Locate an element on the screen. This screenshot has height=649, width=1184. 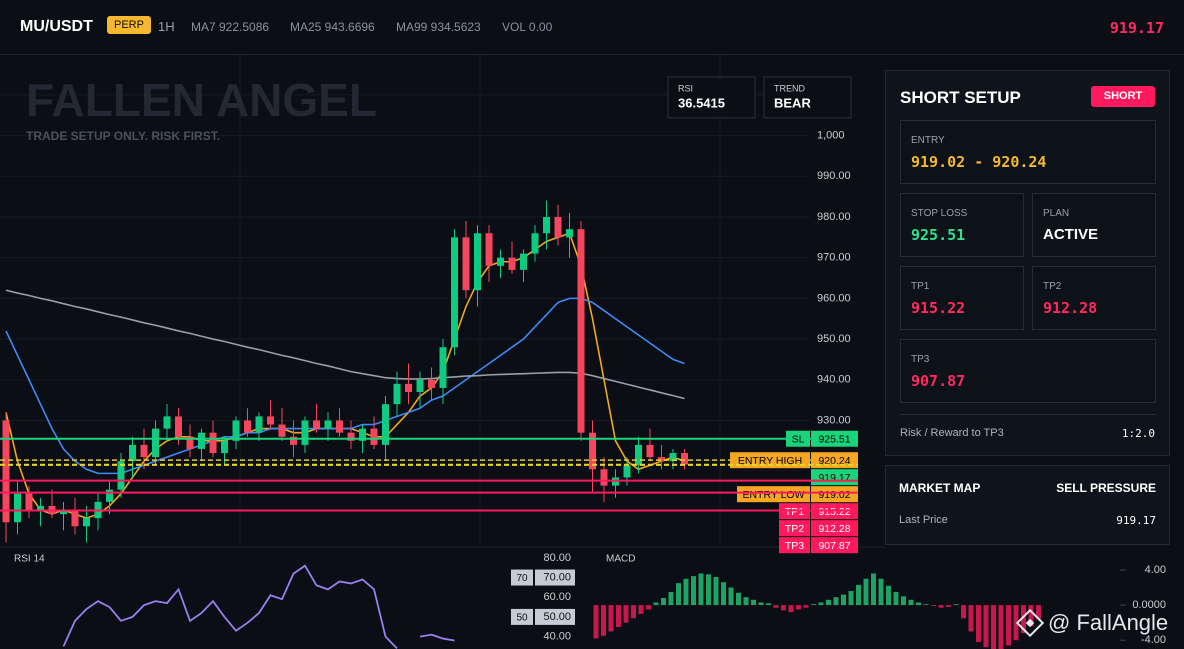
symbol: MU/USDT is located at coordinates (56, 26).